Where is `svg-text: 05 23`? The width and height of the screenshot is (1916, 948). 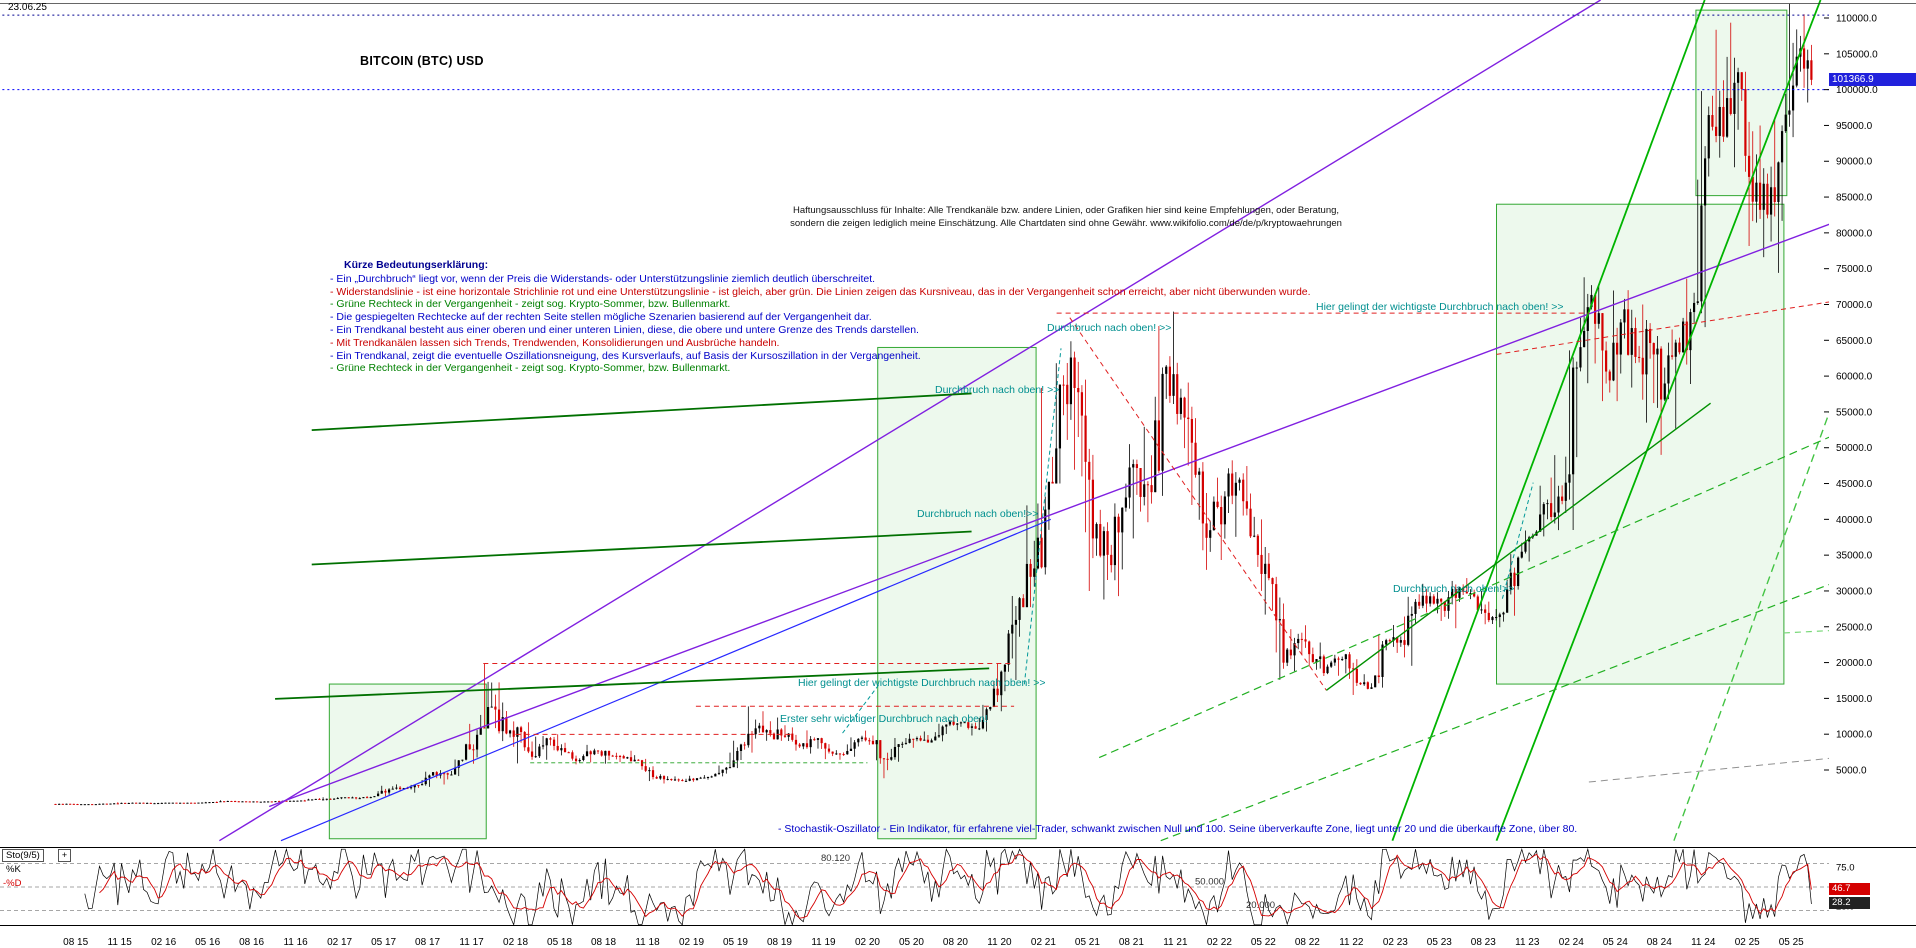 svg-text: 05 23 is located at coordinates (1439, 942).